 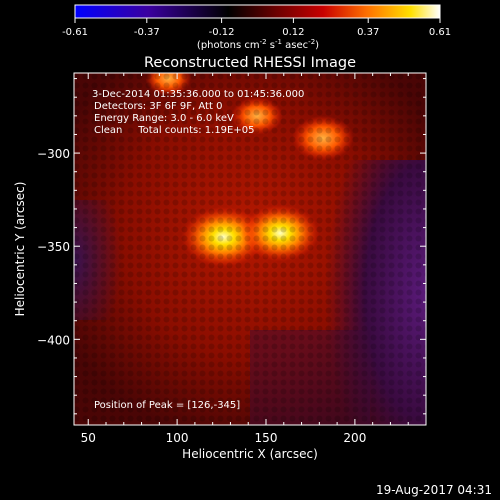 I want to click on x-tick-label: 150, so click(x=266, y=438).